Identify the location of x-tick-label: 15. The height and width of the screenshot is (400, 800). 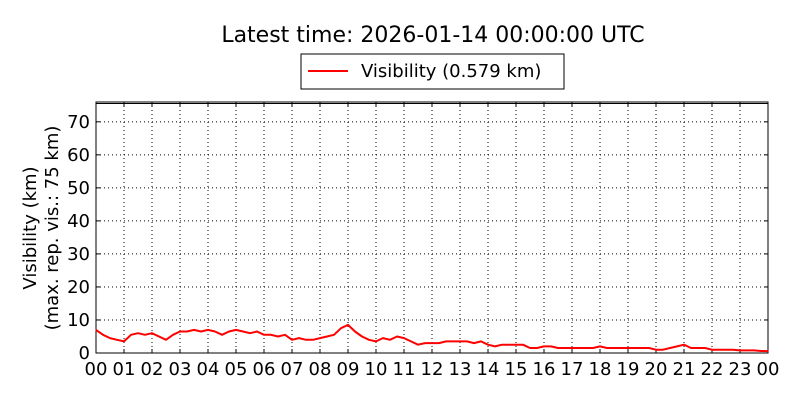
(516, 369).